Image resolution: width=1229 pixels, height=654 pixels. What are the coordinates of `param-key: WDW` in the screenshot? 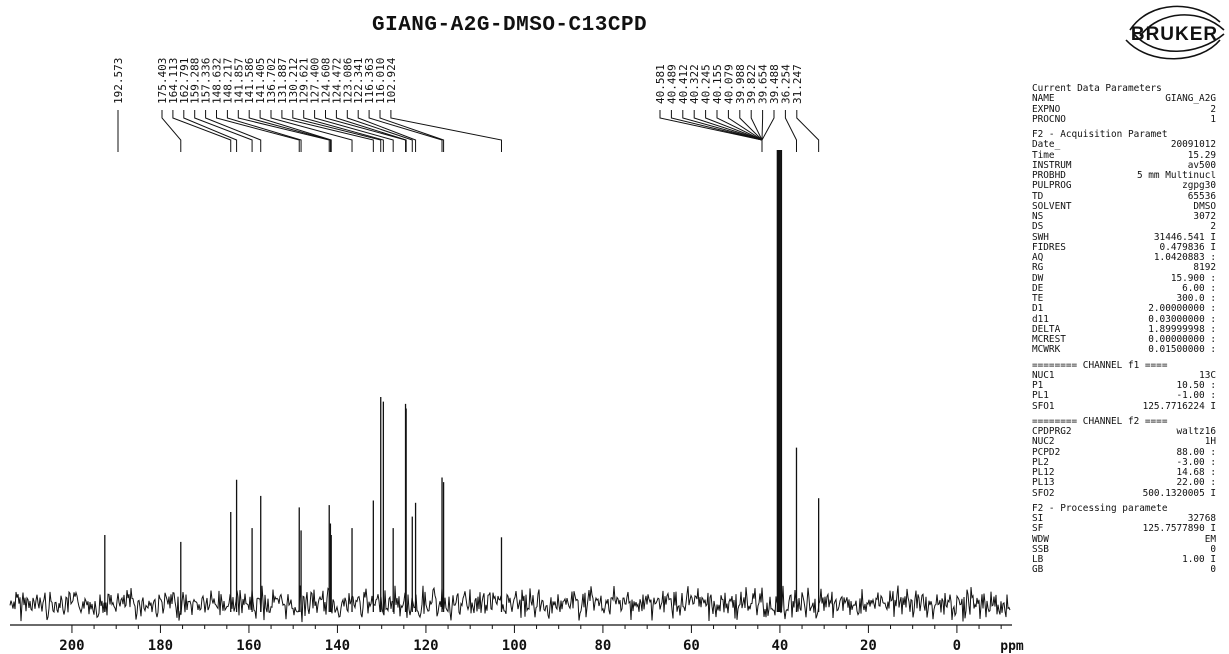 It's located at (1040, 539).